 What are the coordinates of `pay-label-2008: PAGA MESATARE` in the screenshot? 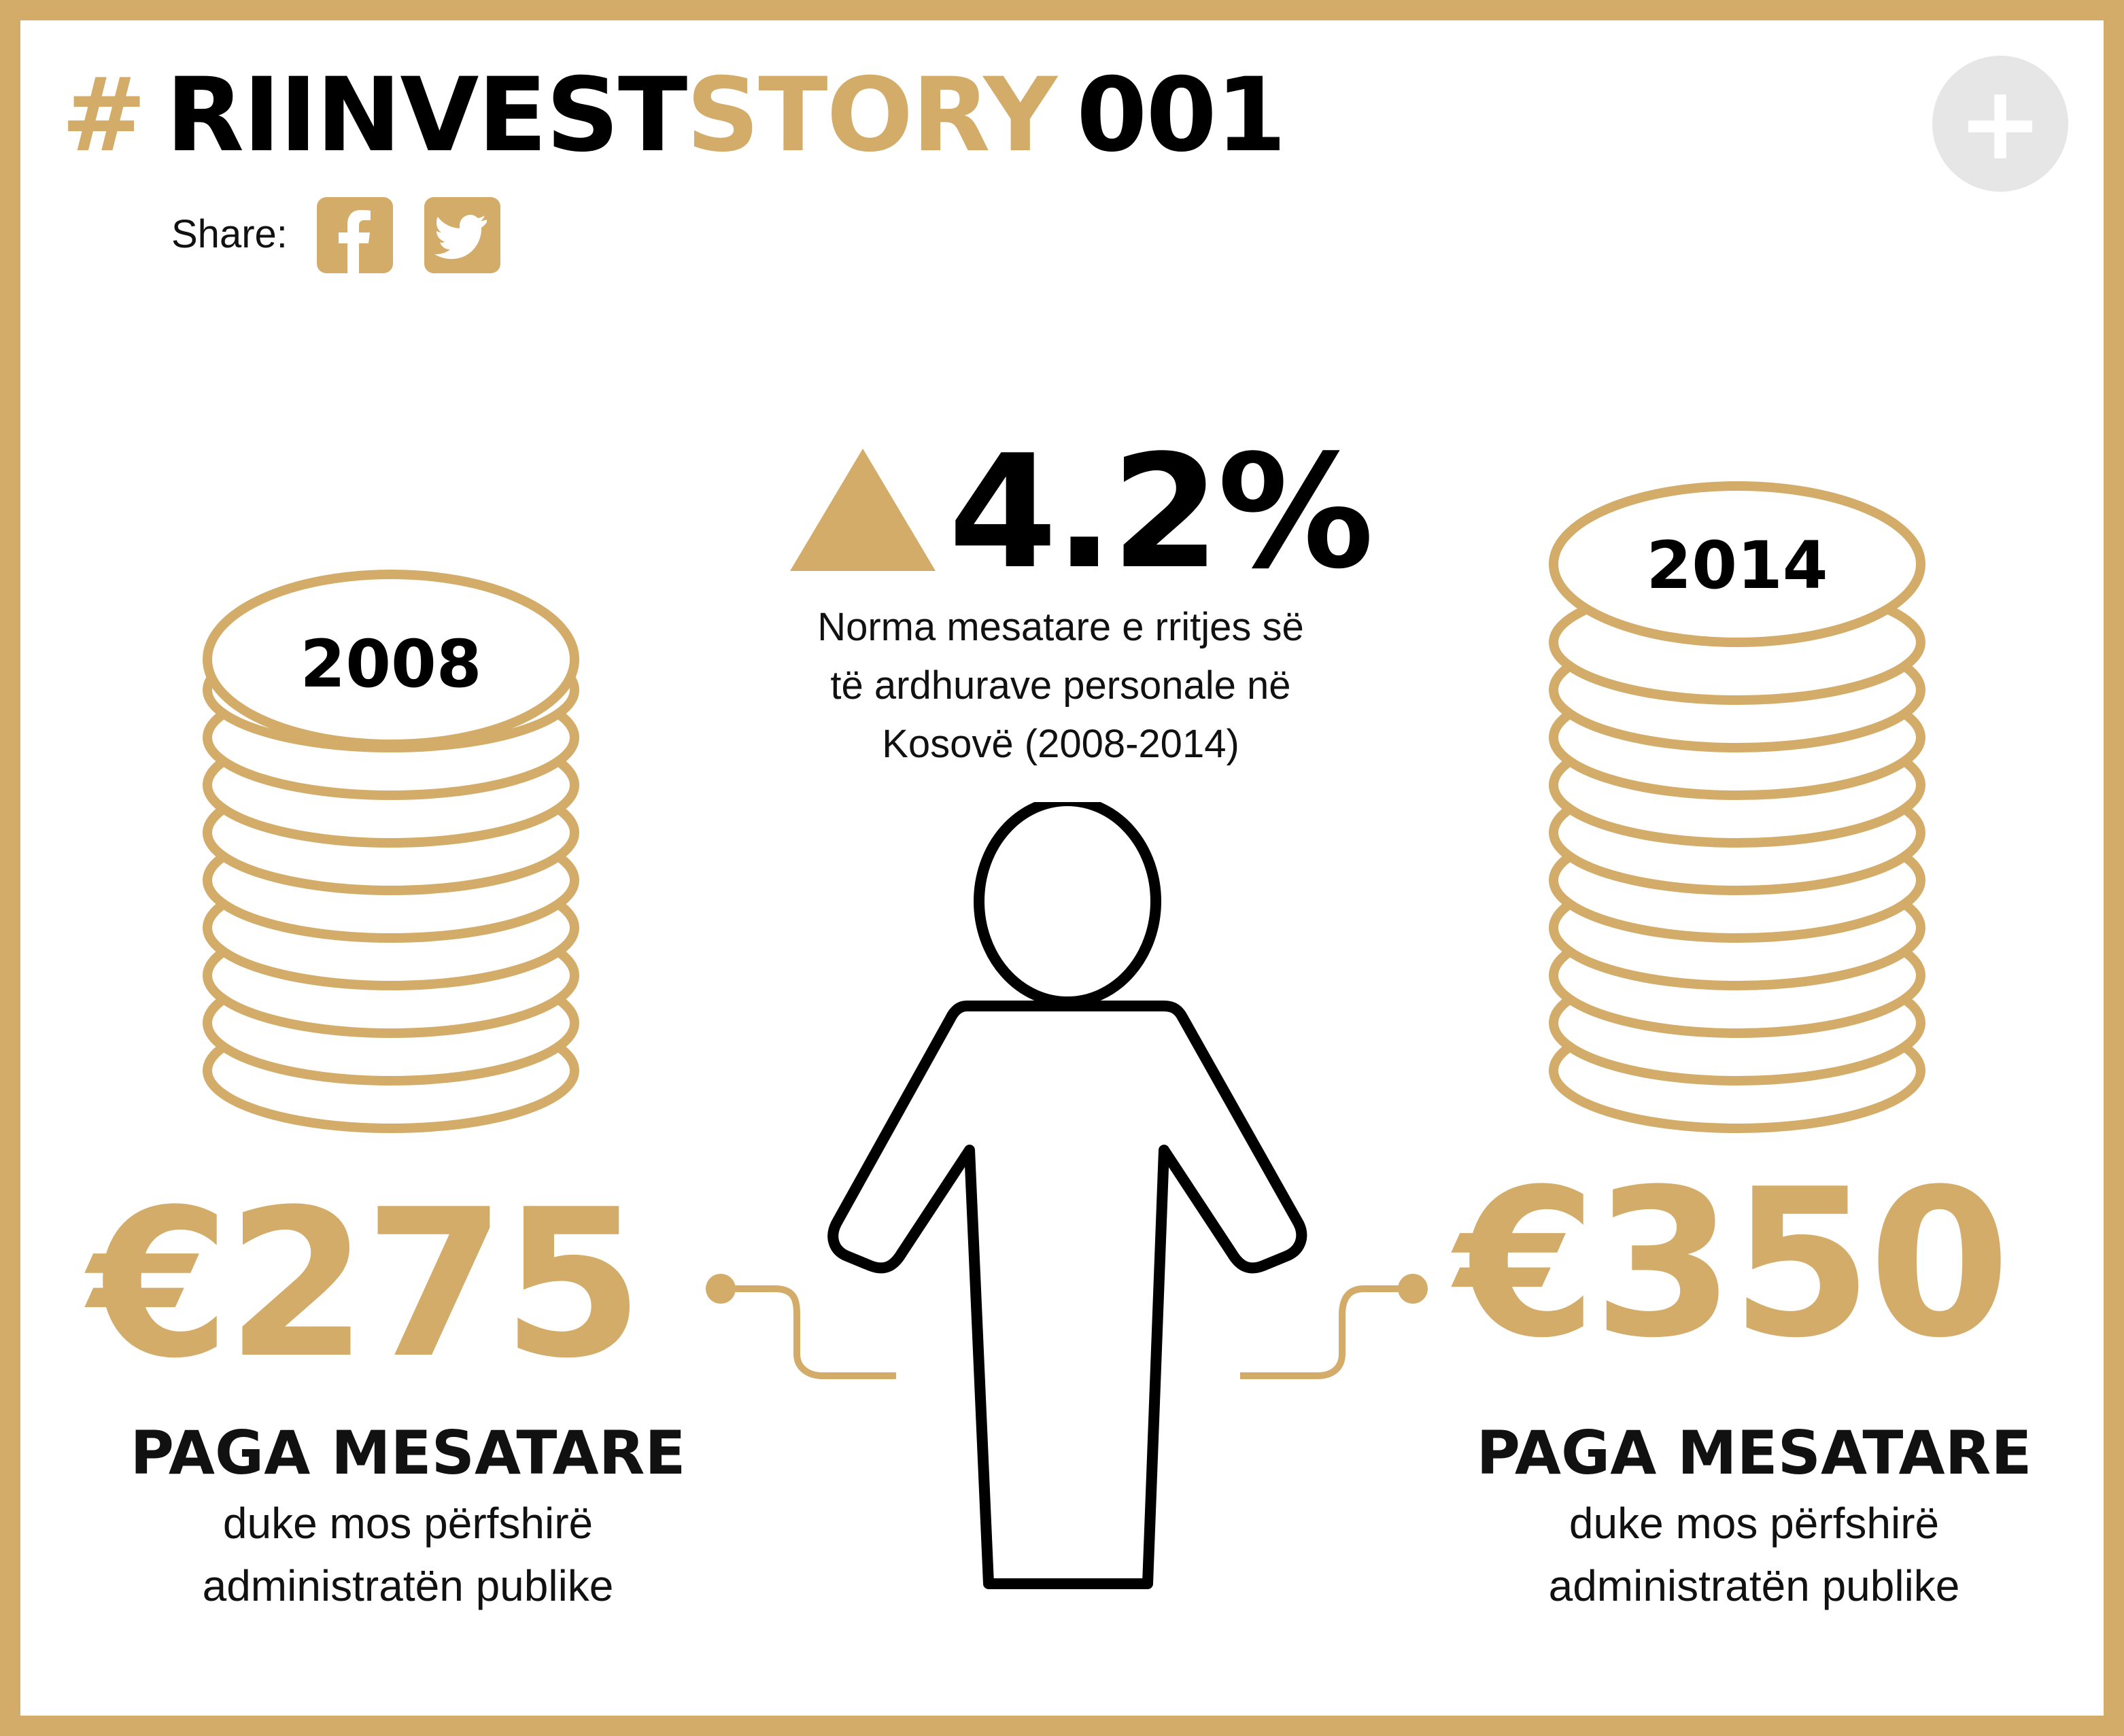 It's located at (408, 1453).